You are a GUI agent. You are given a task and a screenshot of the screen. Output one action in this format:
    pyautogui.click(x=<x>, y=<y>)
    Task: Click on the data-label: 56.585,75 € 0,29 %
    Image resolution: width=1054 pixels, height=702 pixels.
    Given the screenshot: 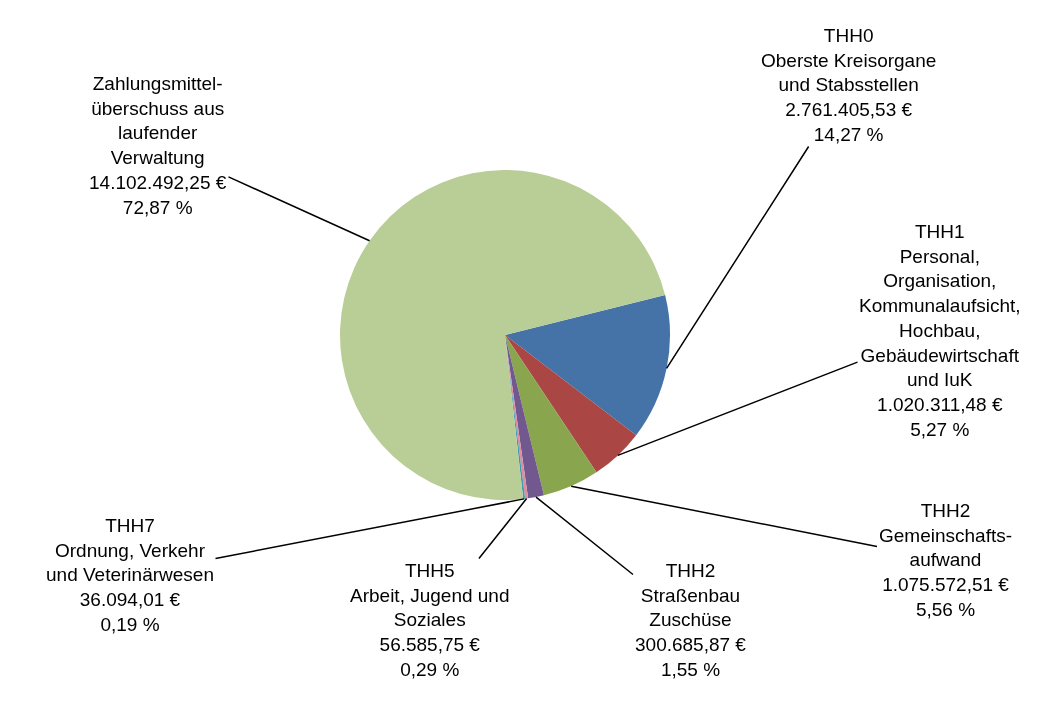 What is the action you would take?
    pyautogui.click(x=430, y=657)
    